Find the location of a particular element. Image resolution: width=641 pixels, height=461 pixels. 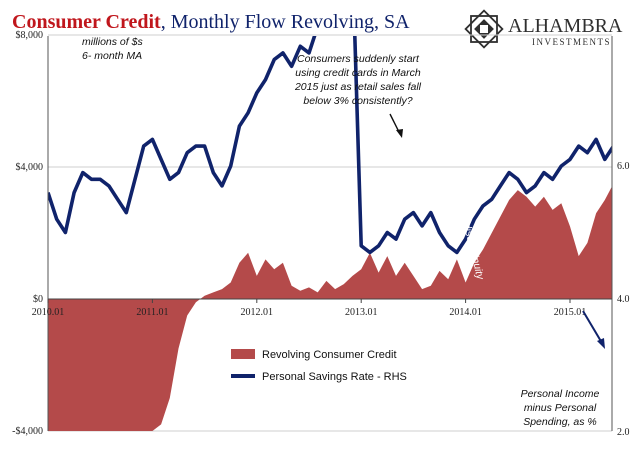

x-tick-label: 2015.01 is located at coordinates (570, 312).